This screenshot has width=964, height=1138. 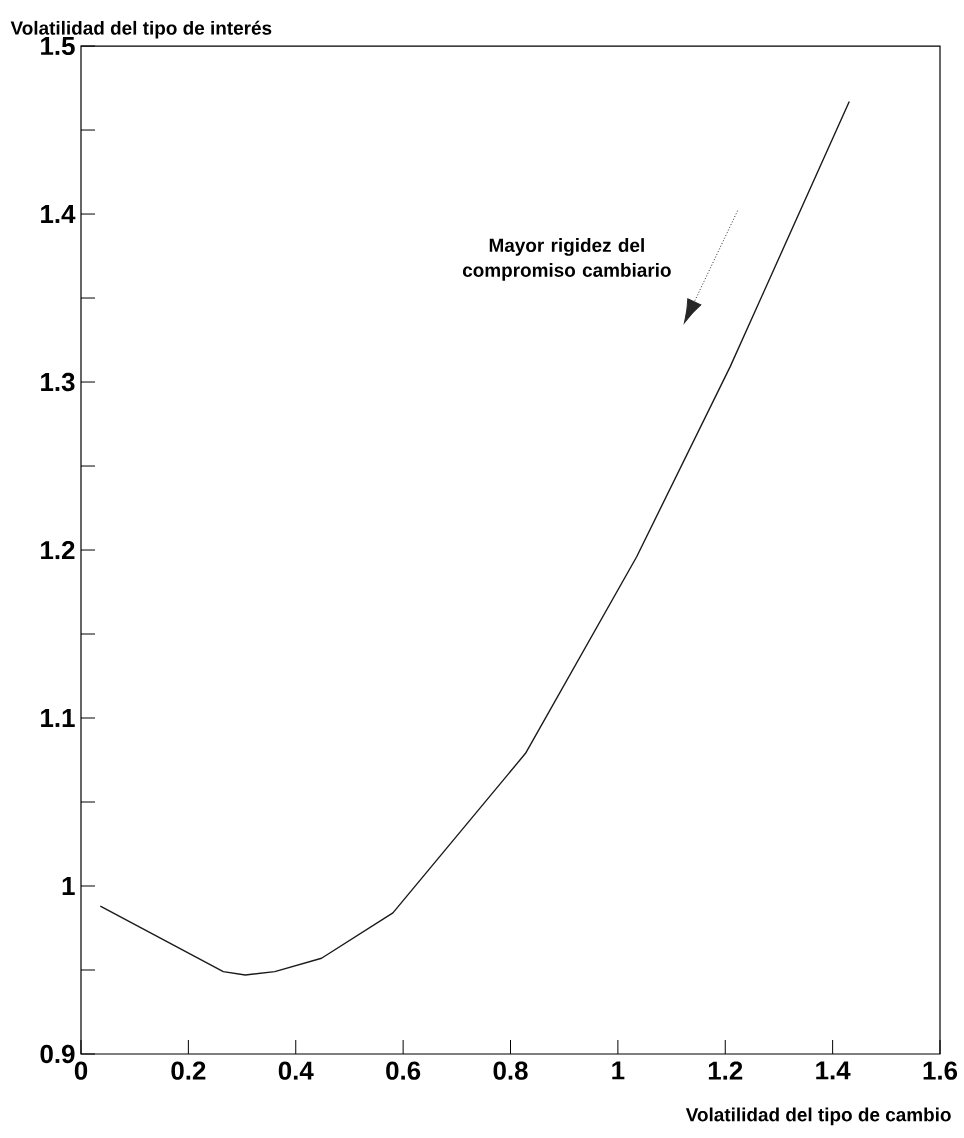 What do you see at coordinates (940, 1070) in the screenshot?
I see `x-tick-label: 1.6` at bounding box center [940, 1070].